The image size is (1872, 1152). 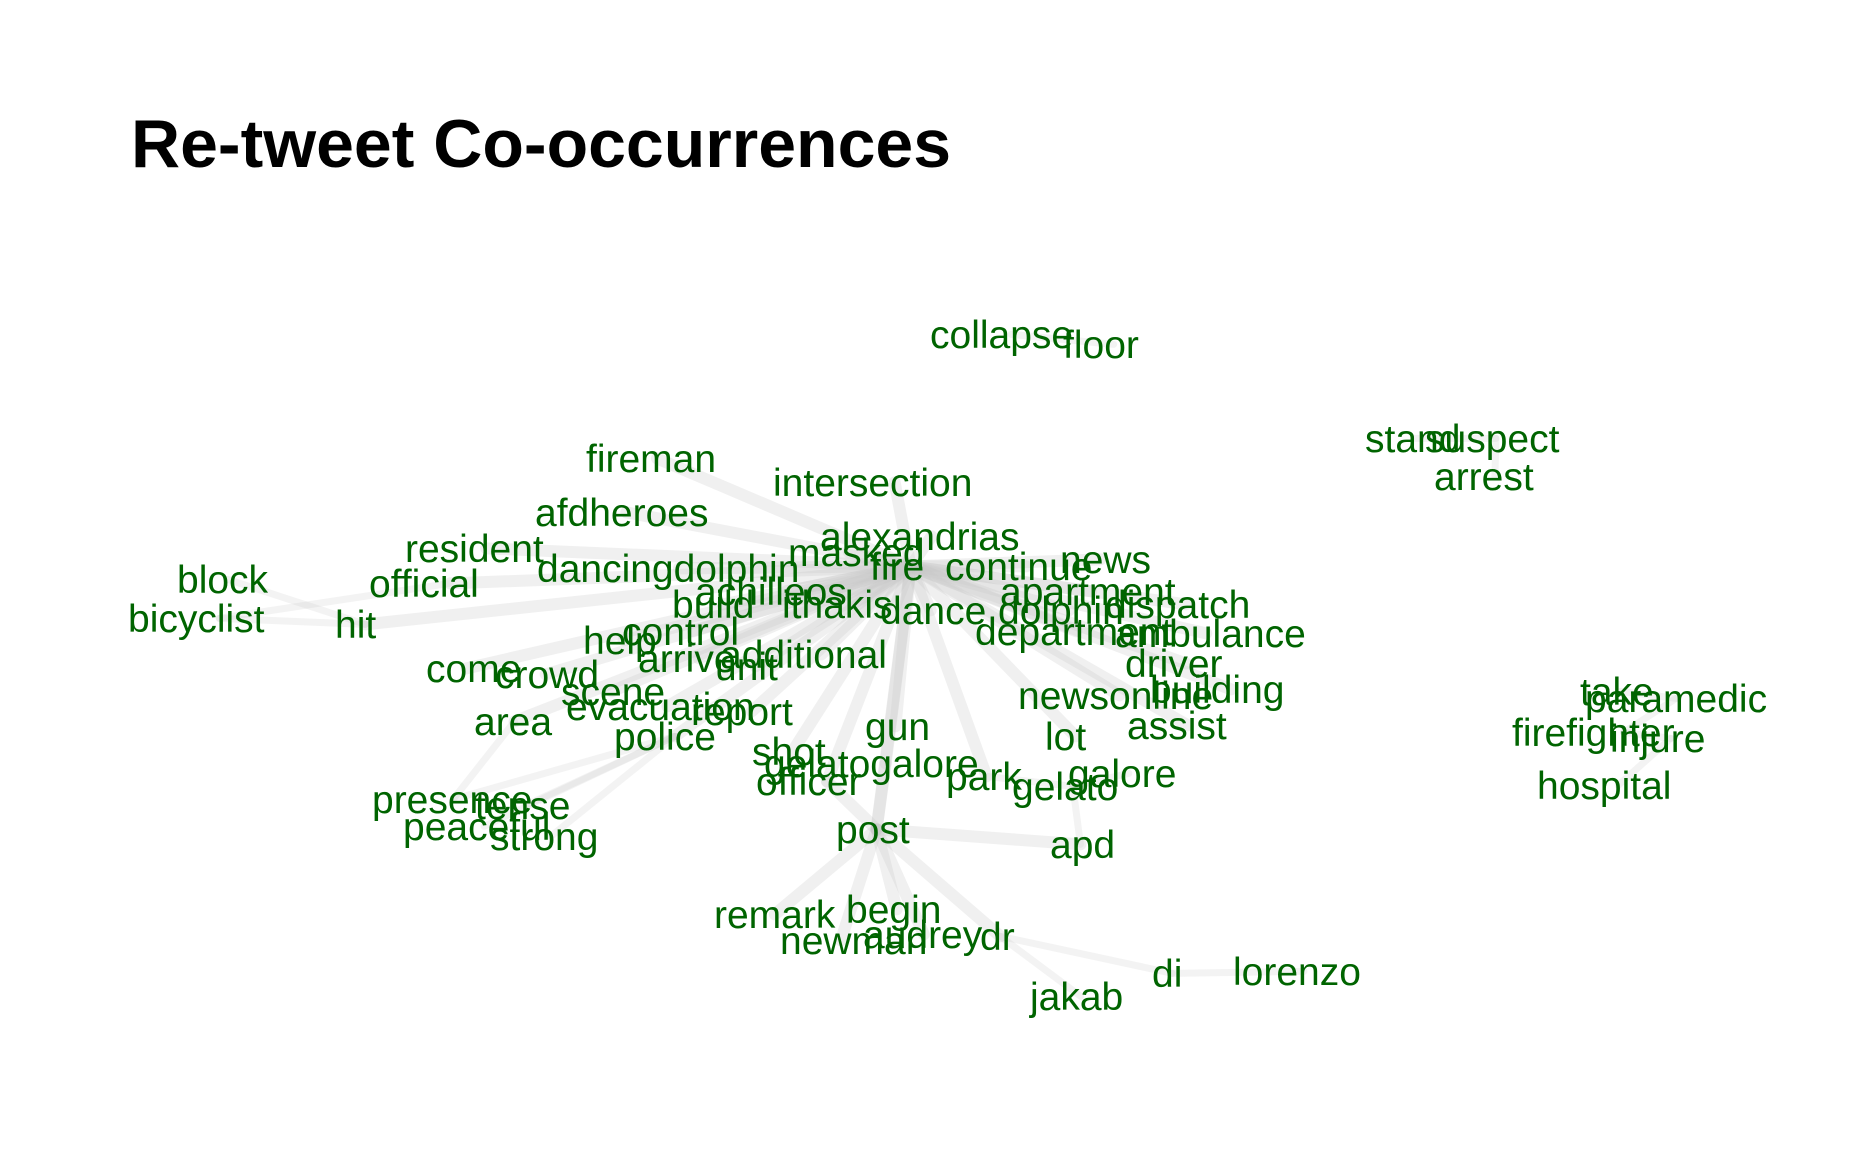 What do you see at coordinates (923, 935) in the screenshot?
I see `node-label-audrey: audrey` at bounding box center [923, 935].